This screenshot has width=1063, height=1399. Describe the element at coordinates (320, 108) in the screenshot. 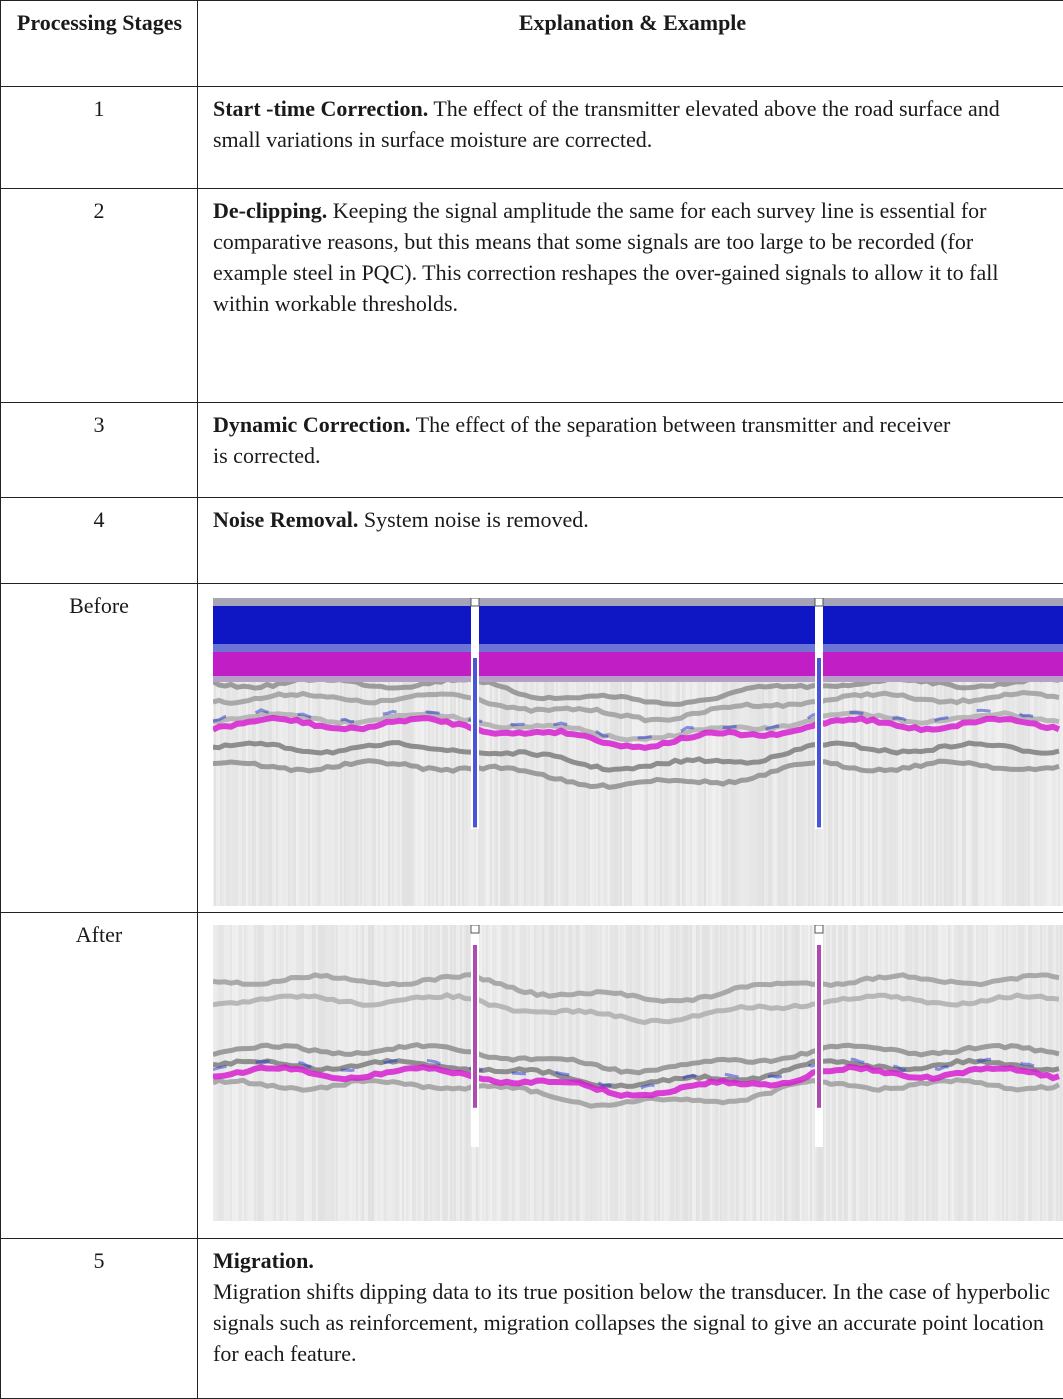

I see `stage-title: Start -time Correction.` at that location.